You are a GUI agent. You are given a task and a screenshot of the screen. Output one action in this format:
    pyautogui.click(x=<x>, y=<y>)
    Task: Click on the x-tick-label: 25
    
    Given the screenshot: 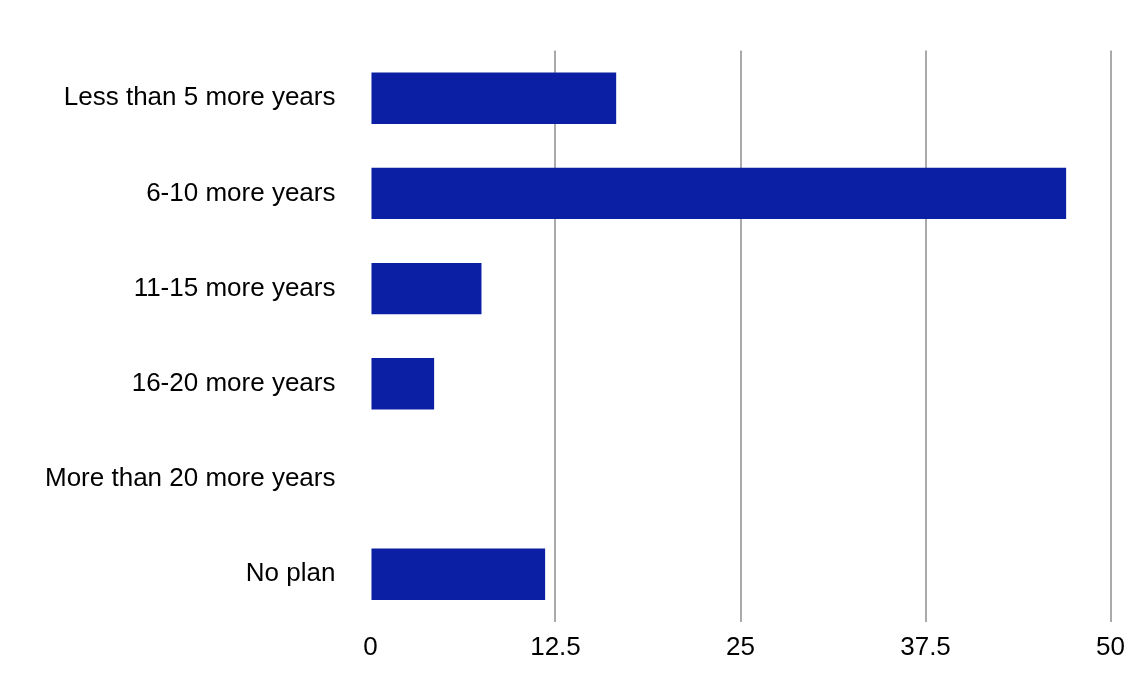 What is the action you would take?
    pyautogui.click(x=740, y=645)
    